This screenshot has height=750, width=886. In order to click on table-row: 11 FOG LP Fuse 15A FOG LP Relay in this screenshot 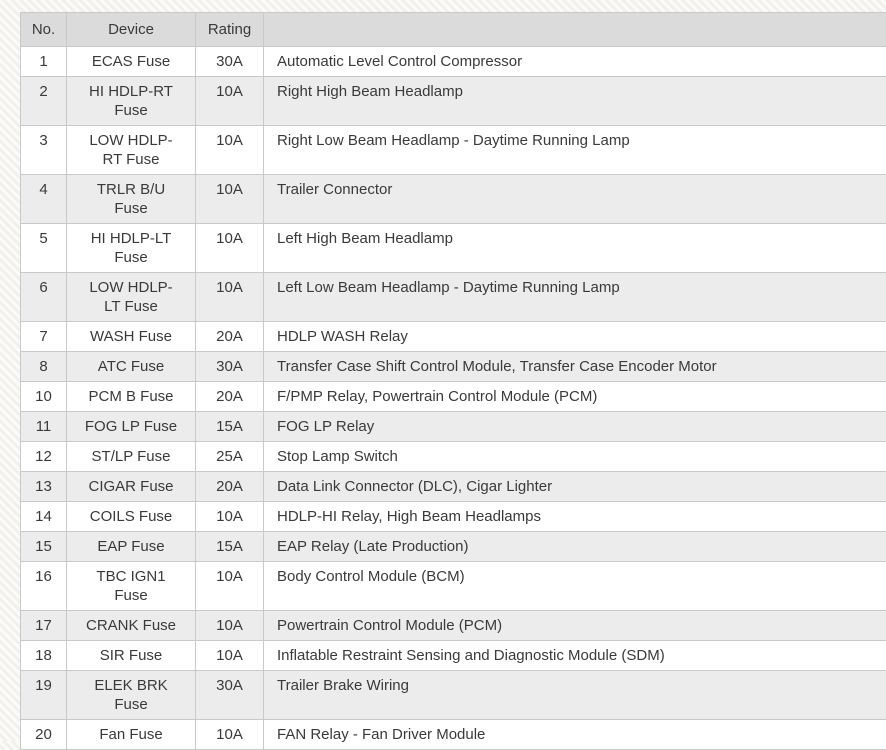, I will do `click(453, 427)`.